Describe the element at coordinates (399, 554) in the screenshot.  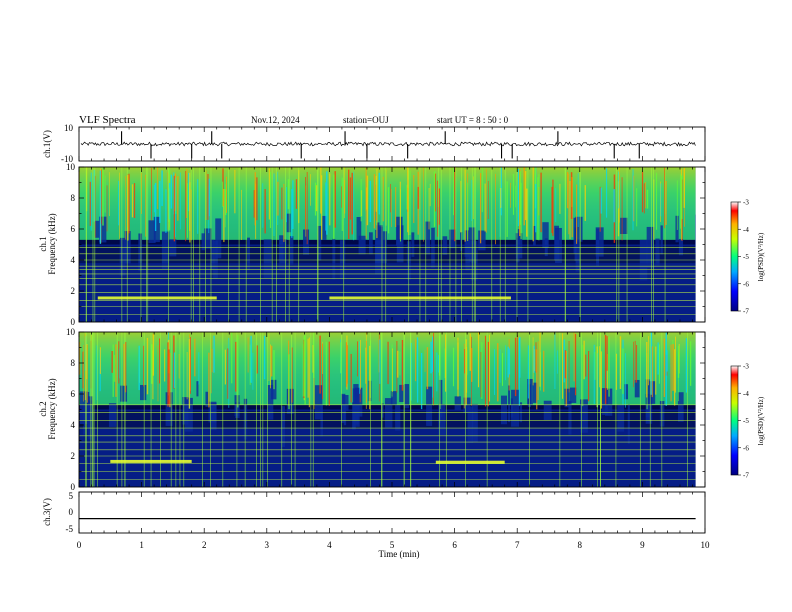
I see `x-axis-label: Time (min)` at that location.